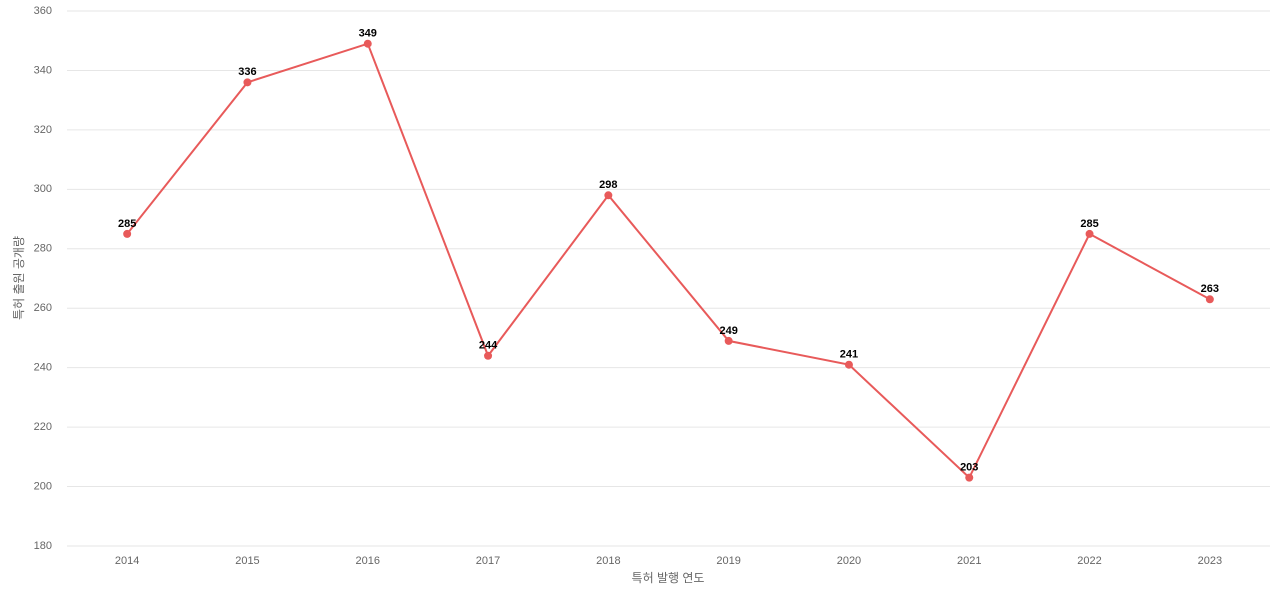 Image resolution: width=1280 pixels, height=600 pixels. What do you see at coordinates (43, 189) in the screenshot?
I see `y-tick-label: 300` at bounding box center [43, 189].